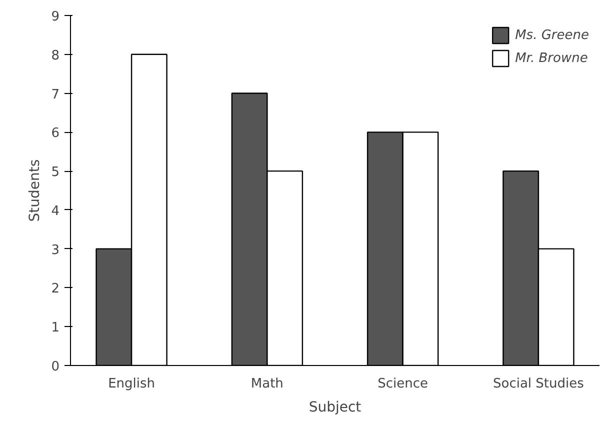 The width and height of the screenshot is (609, 425). Describe the element at coordinates (552, 35) in the screenshot. I see `legend-label: Ms. Greene` at that location.